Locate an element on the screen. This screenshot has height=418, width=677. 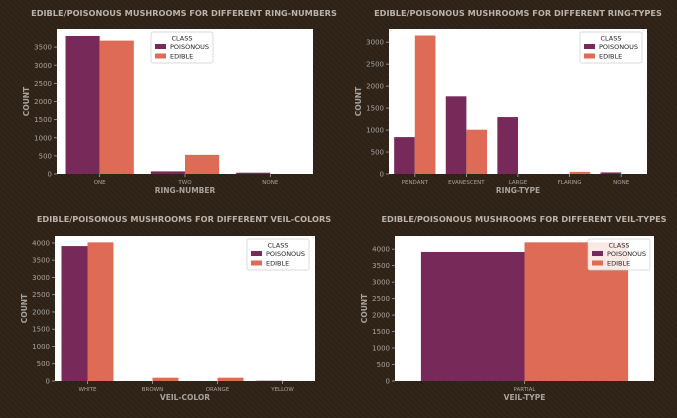
bar-poisonous-evanescent is located at coordinates (456, 135).